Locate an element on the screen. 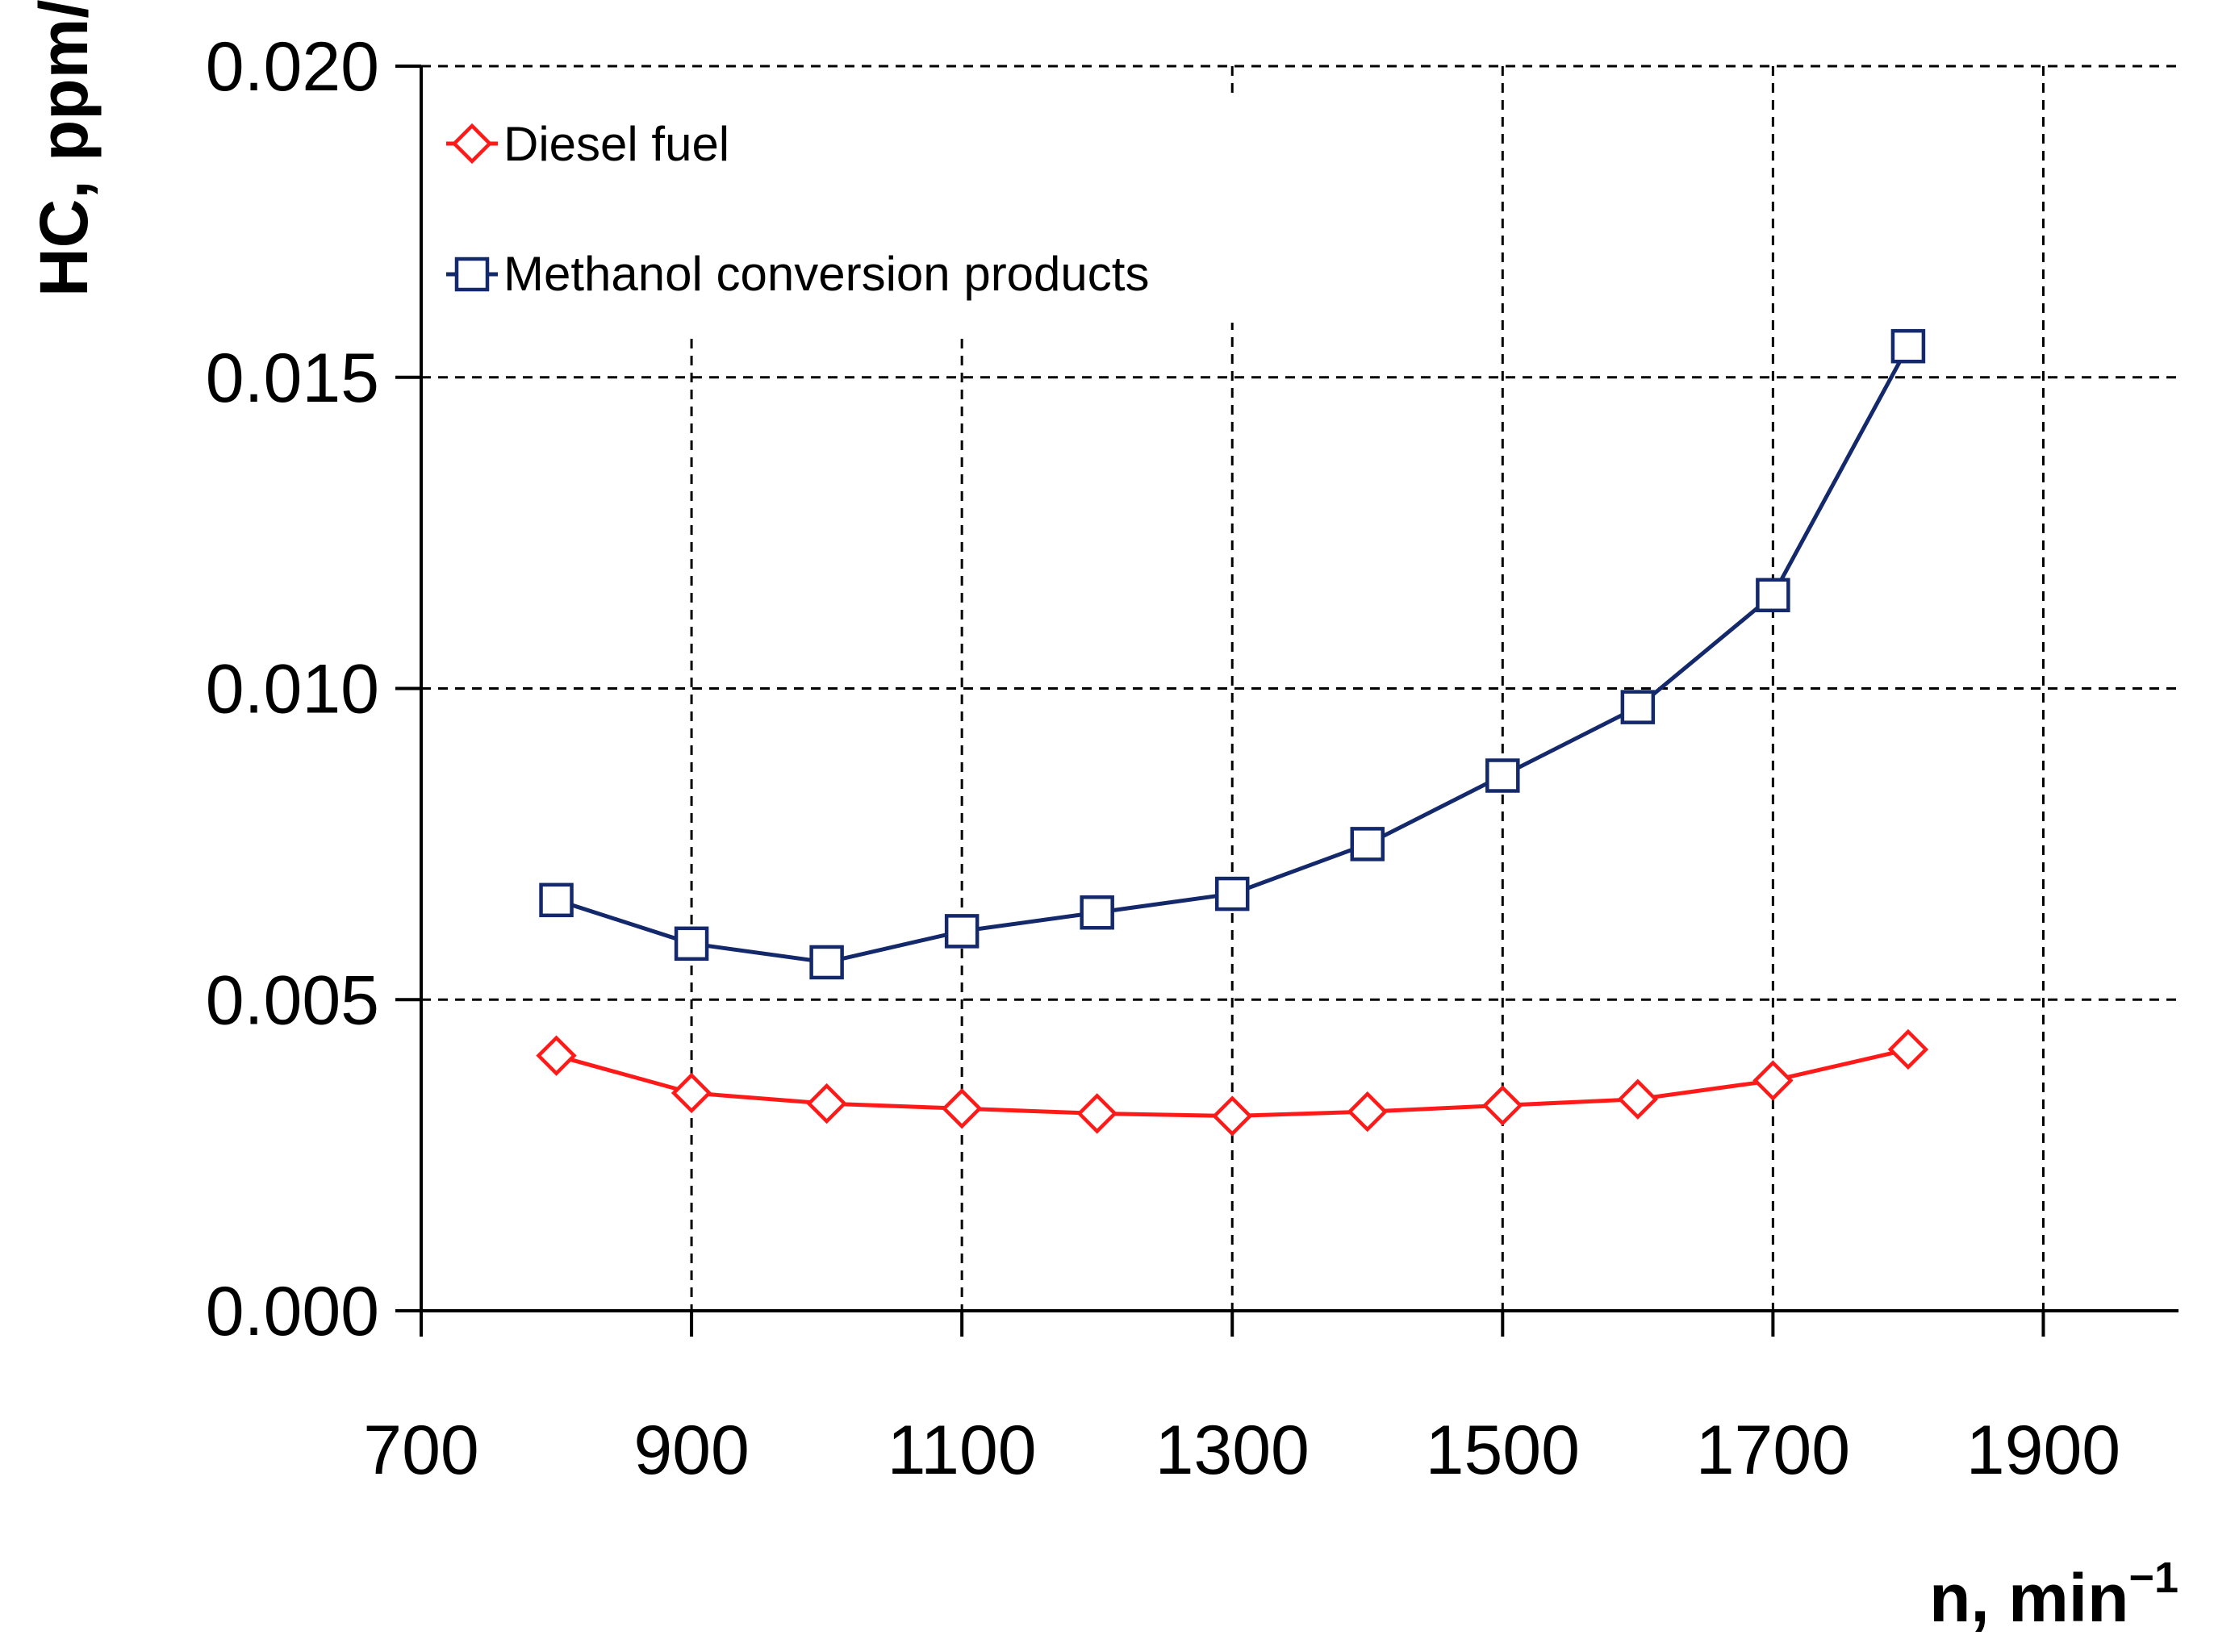 The height and width of the screenshot is (1652, 2214). legend-label-diesel: Diesel fuel is located at coordinates (616, 144).